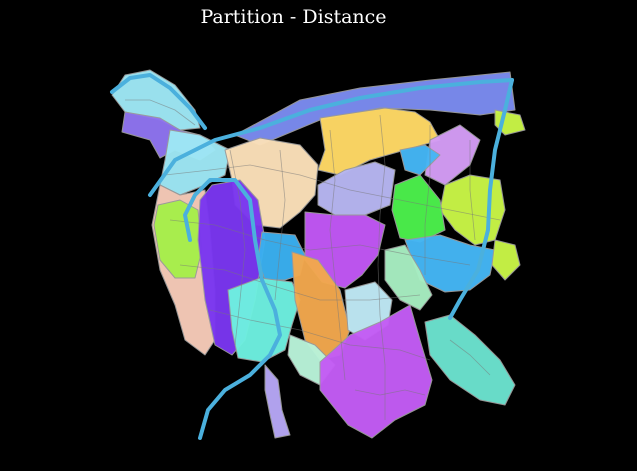  I want to click on region-lime-west, so click(178, 239).